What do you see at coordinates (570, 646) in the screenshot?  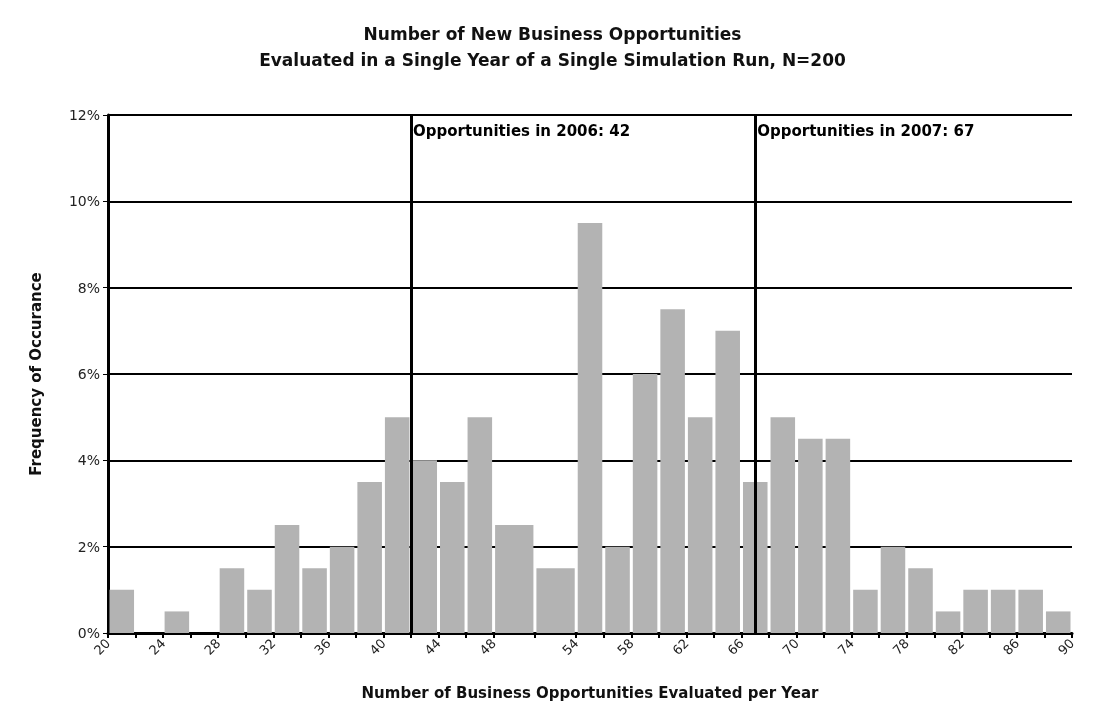 I see `x-tick-label: 54` at bounding box center [570, 646].